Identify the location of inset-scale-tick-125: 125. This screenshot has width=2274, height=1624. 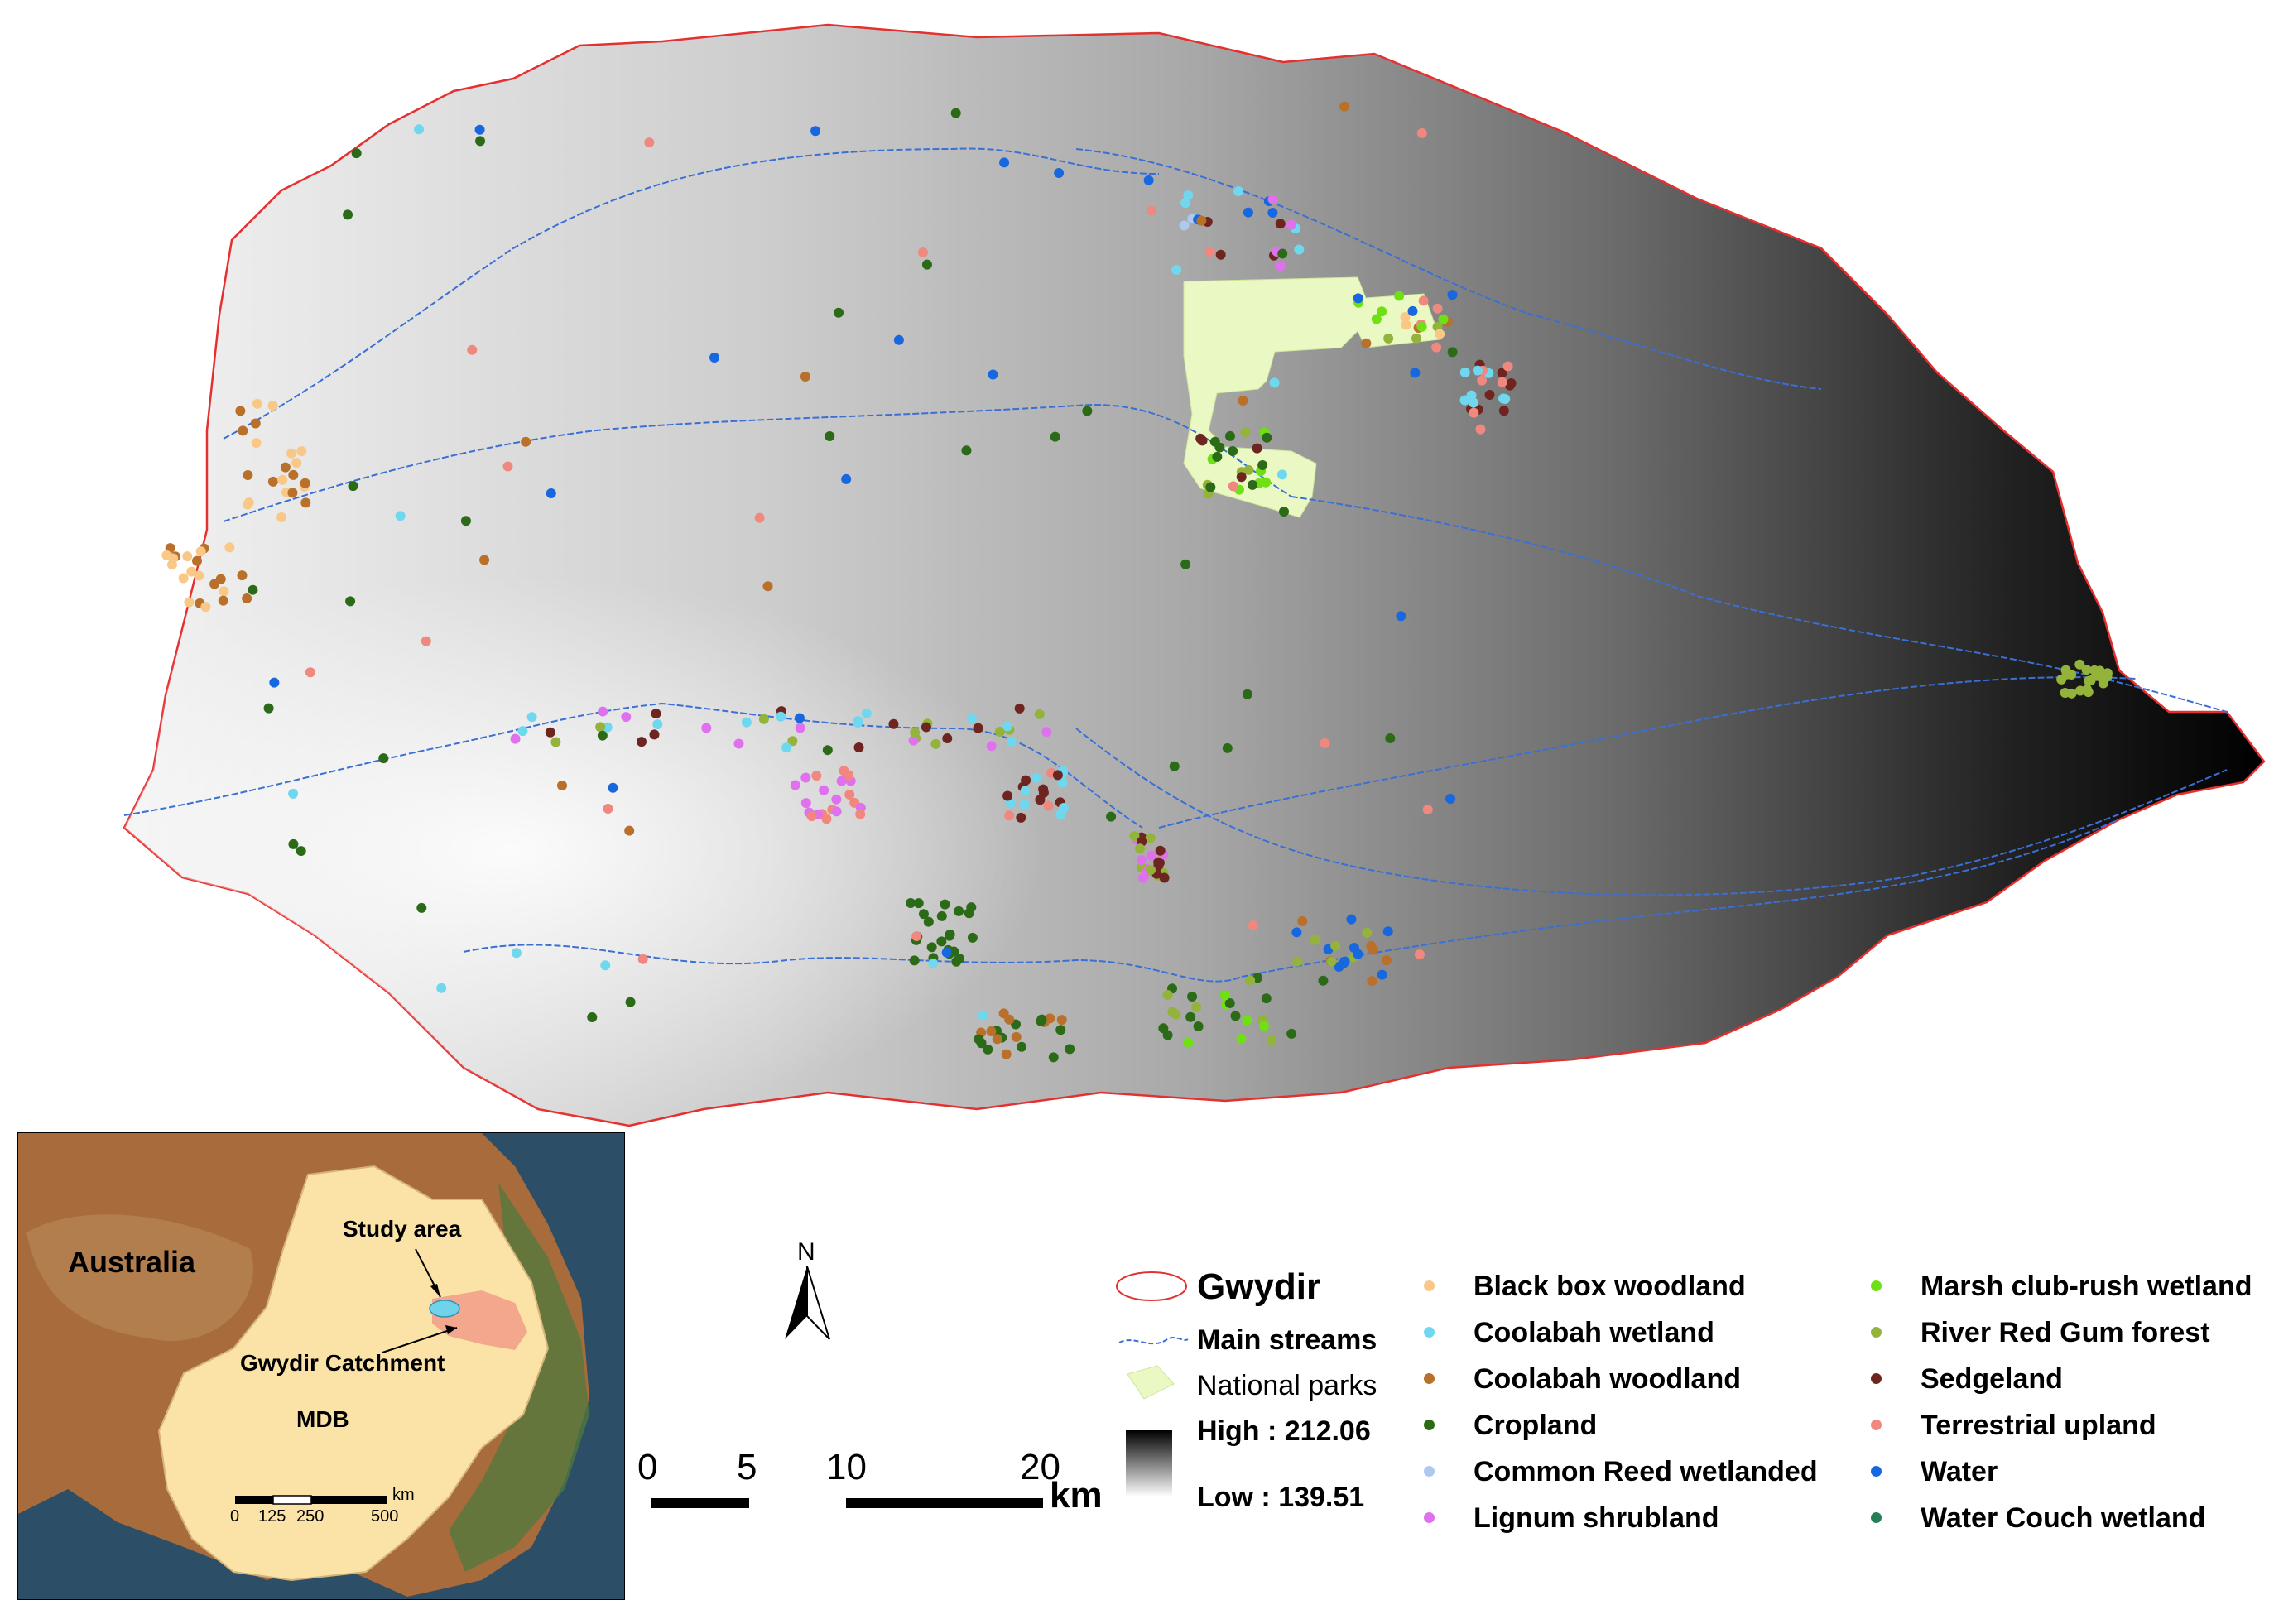
(272, 1516).